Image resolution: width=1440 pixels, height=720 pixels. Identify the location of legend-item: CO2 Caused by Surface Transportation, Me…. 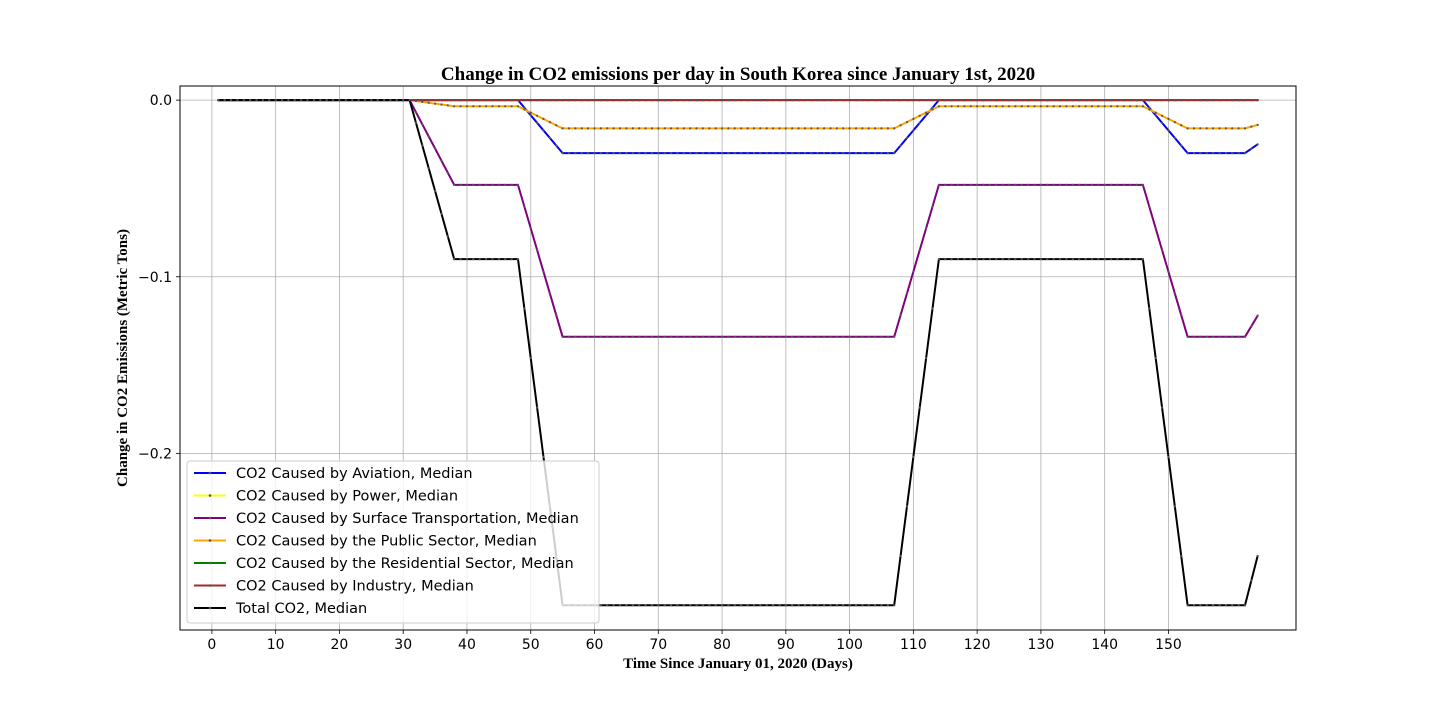
(386, 519).